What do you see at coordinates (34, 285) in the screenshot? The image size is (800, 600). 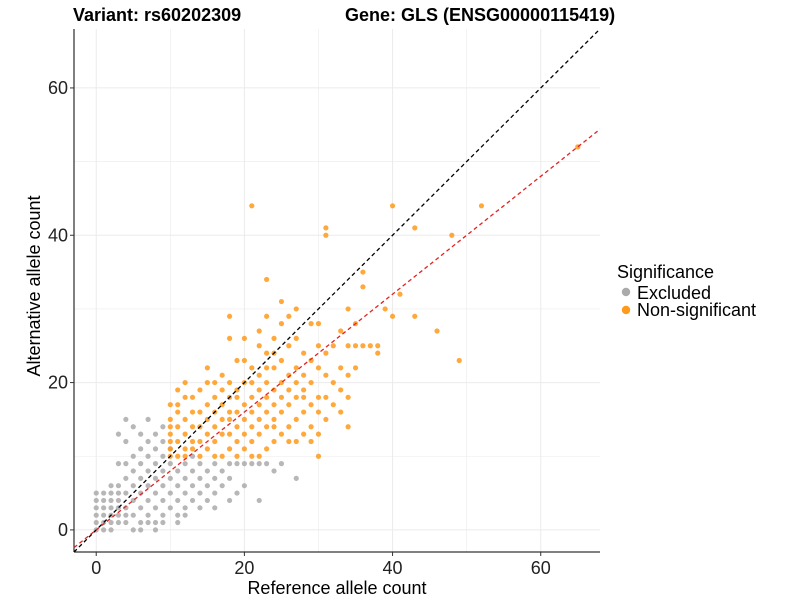 I see `y-axis-title: Alternative allele count` at bounding box center [34, 285].